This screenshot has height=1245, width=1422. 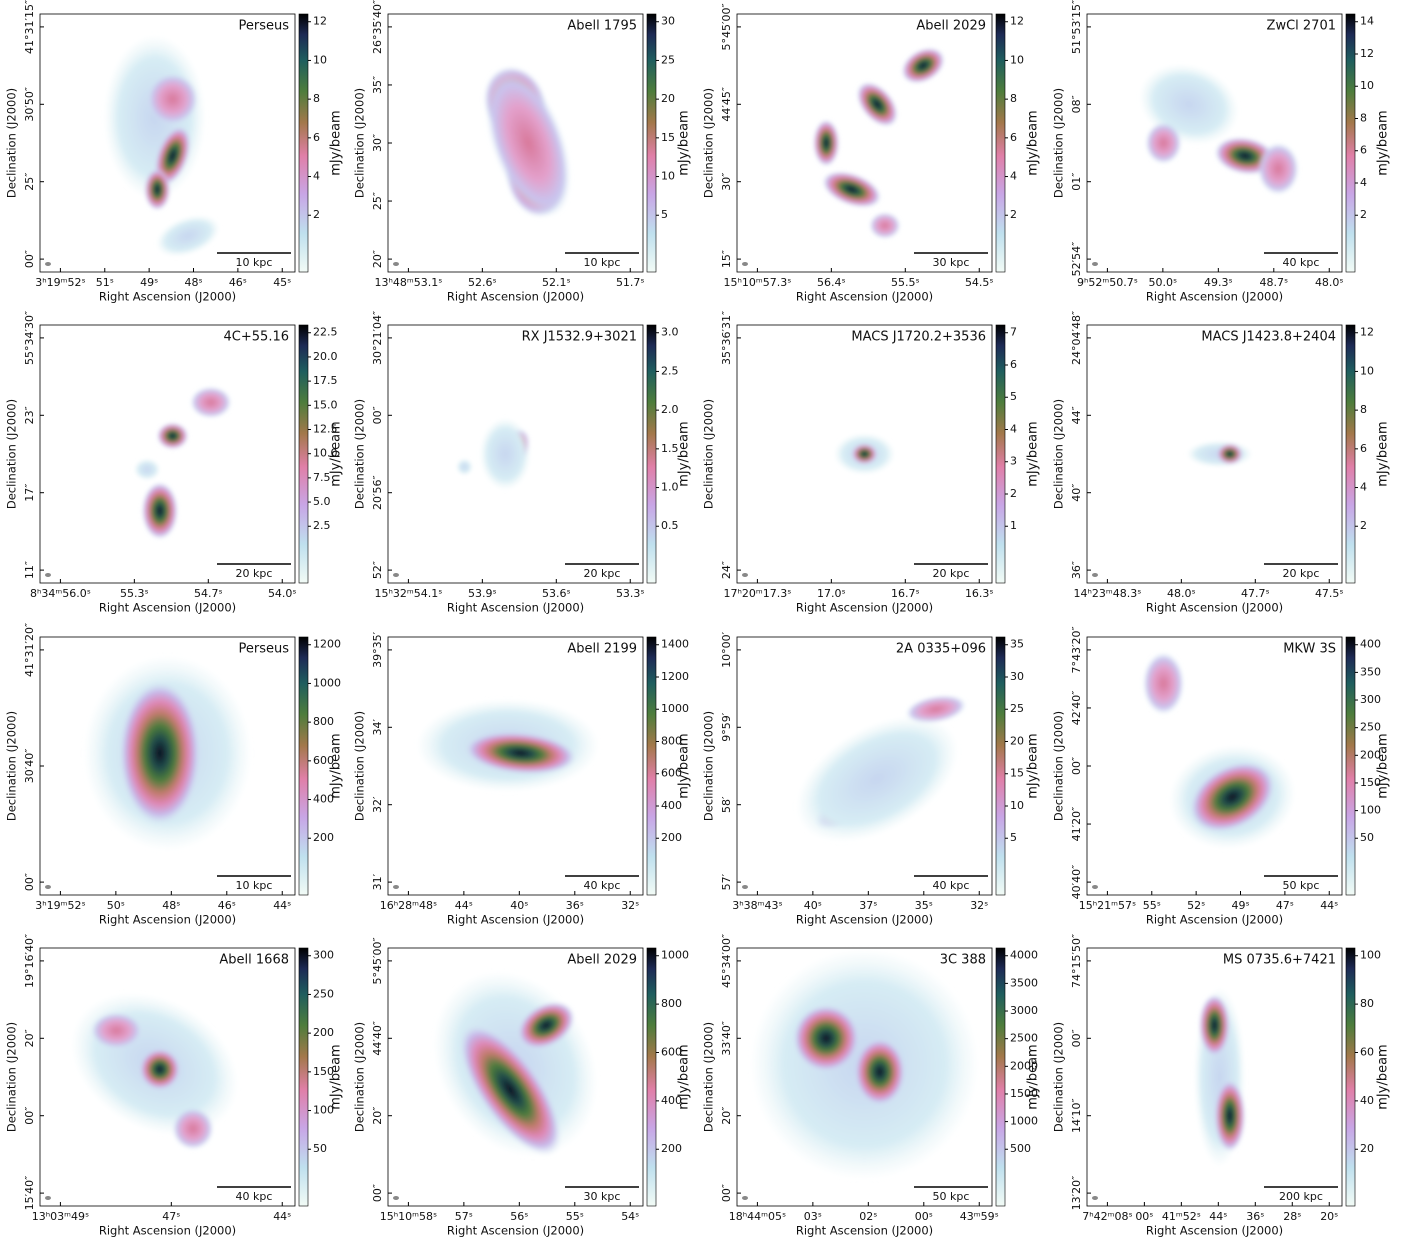 What do you see at coordinates (757, 905) in the screenshot?
I see `x-tick-label: 3ʰ38ᵐ43ˢ` at bounding box center [757, 905].